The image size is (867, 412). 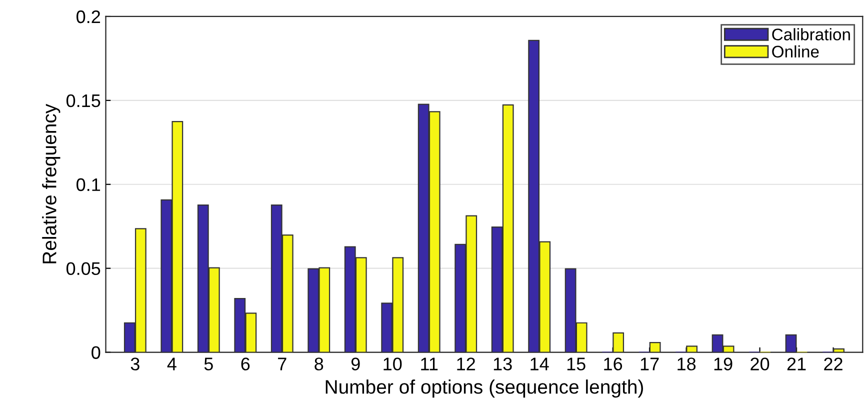 What do you see at coordinates (135, 364) in the screenshot?
I see `x-tick-label: 3` at bounding box center [135, 364].